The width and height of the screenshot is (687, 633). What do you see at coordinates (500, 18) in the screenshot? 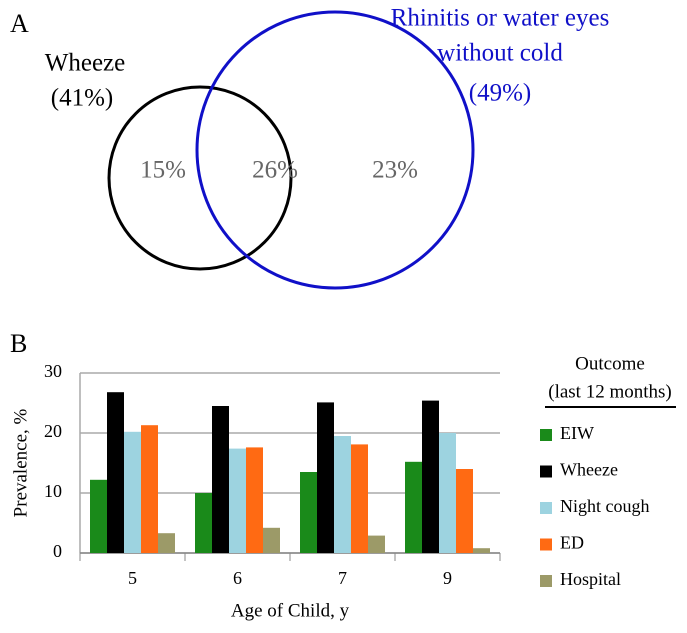
I see `set-label: Rhinitis or water eyes` at bounding box center [500, 18].